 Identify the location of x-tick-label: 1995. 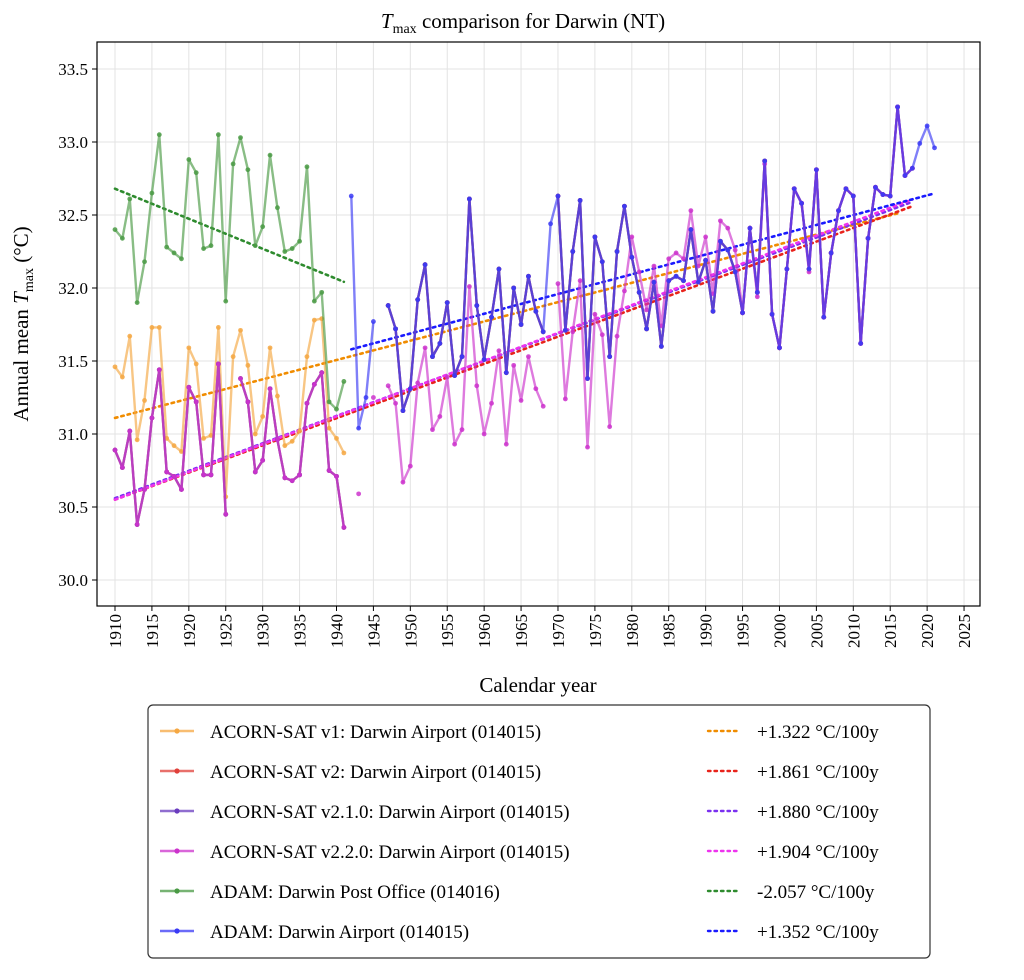
(743, 631).